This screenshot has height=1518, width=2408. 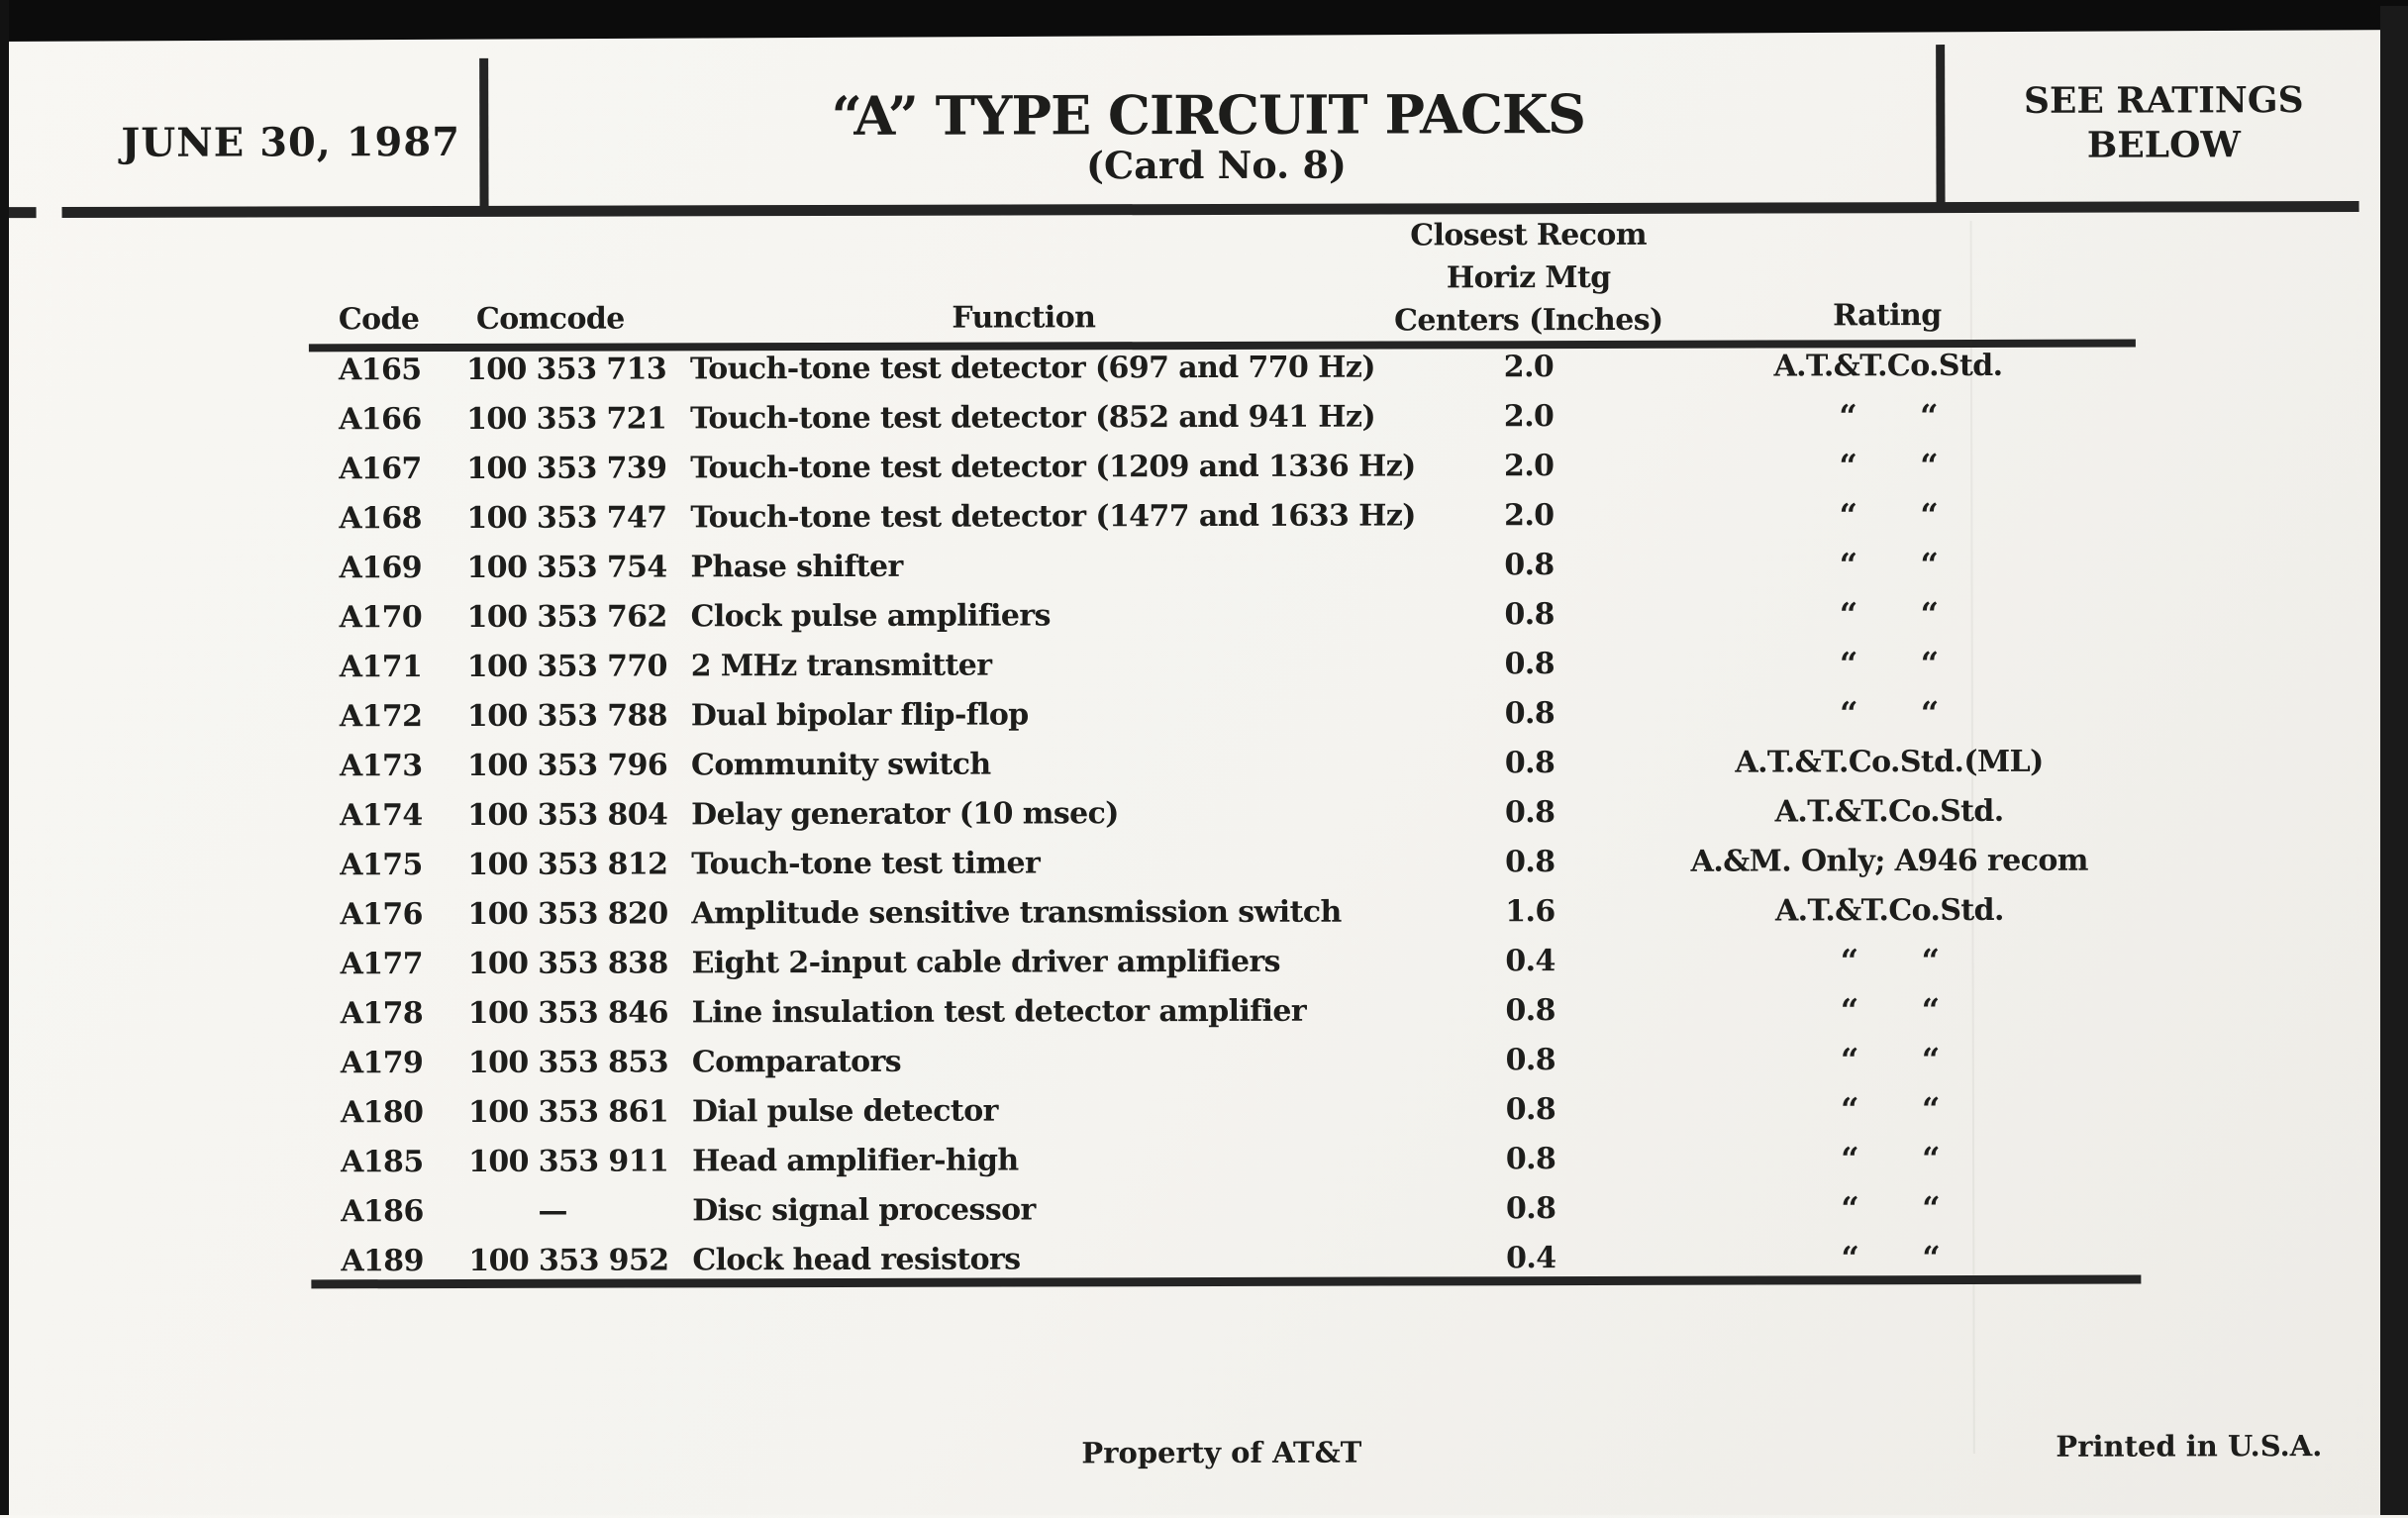 I want to click on row-comcode: 100 353 762, so click(x=566, y=617).